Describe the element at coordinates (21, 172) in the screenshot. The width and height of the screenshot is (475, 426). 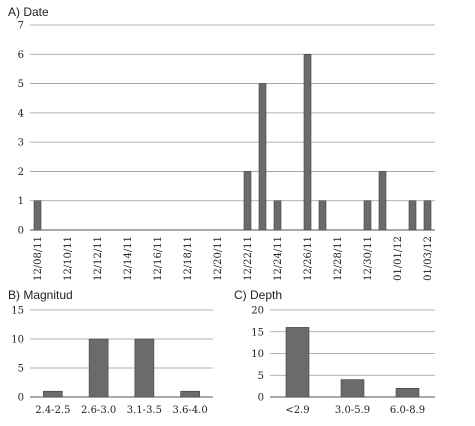
I see `date-y-tick-label: 2` at that location.